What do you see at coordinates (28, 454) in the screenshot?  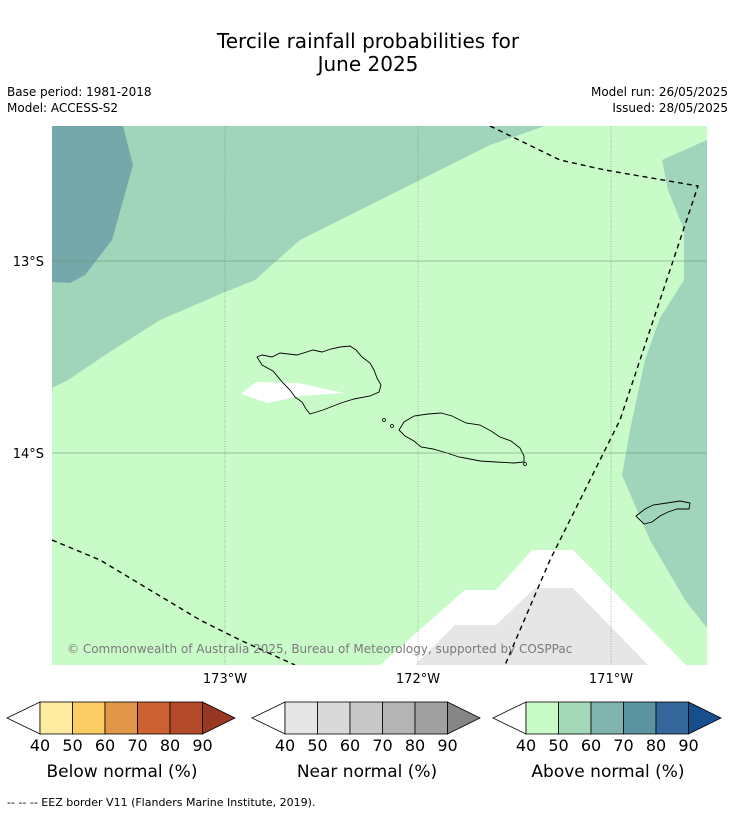 I see `lat-label-14s: 14°S` at bounding box center [28, 454].